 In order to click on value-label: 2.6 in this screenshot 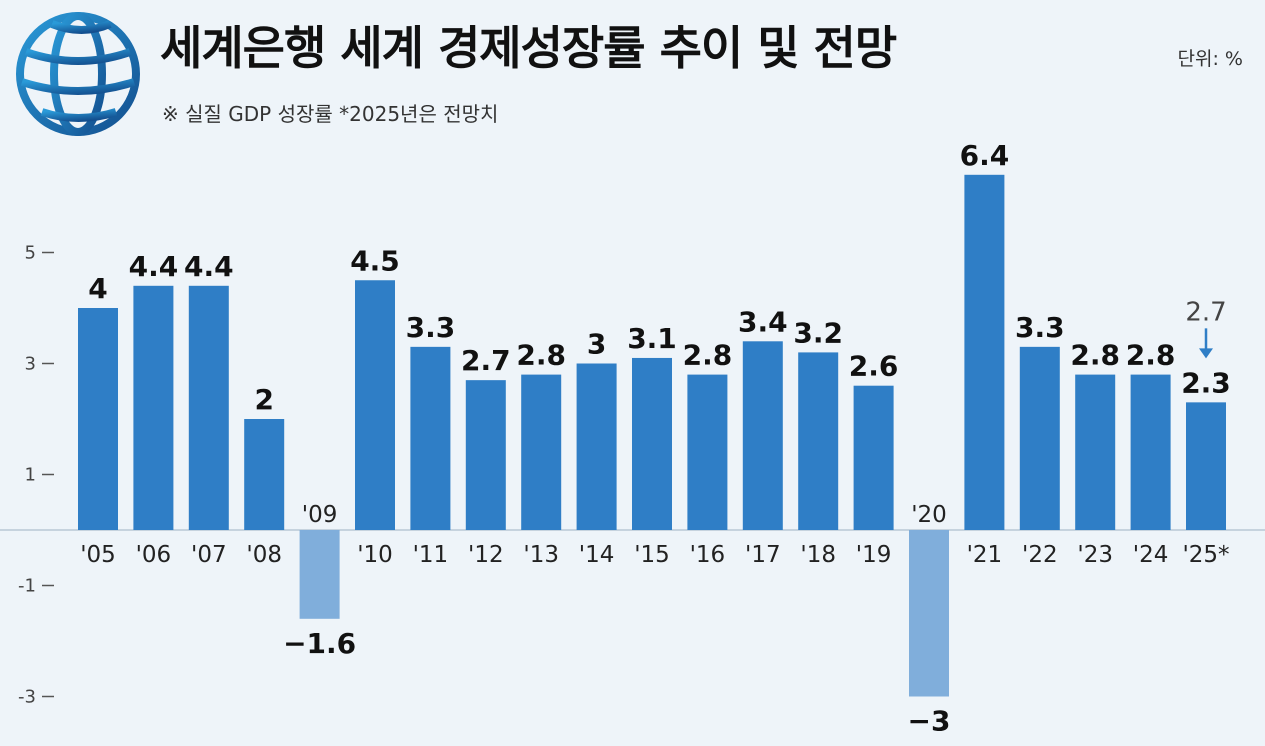, I will do `click(874, 366)`.